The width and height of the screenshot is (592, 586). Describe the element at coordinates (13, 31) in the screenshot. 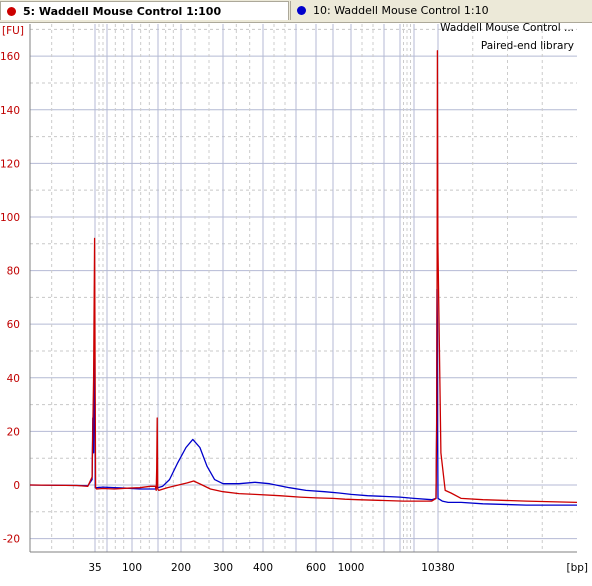

I see `y-axis-label: [FU]` at that location.